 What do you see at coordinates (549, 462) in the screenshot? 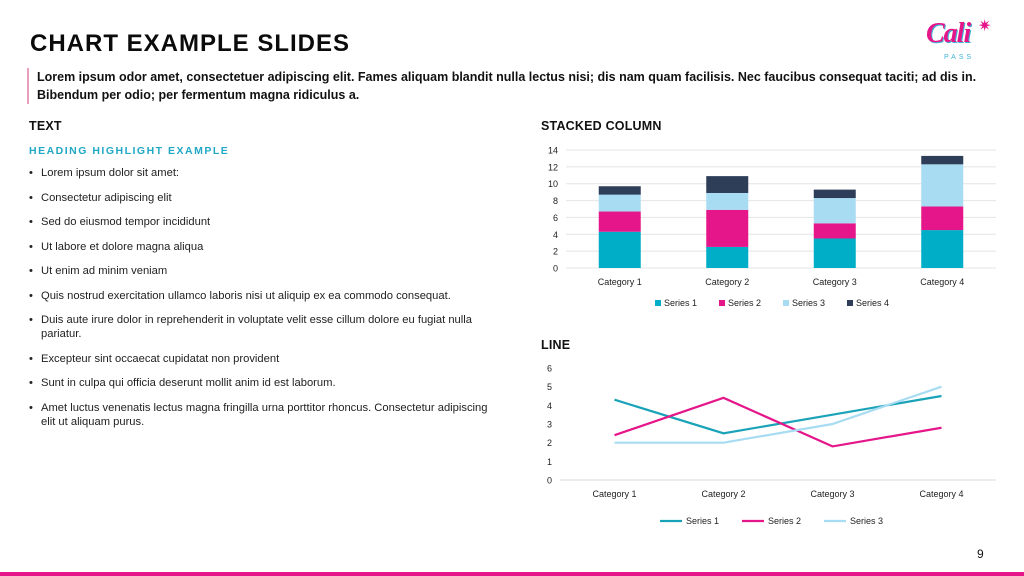
I see `y-tick-label: 1` at bounding box center [549, 462].